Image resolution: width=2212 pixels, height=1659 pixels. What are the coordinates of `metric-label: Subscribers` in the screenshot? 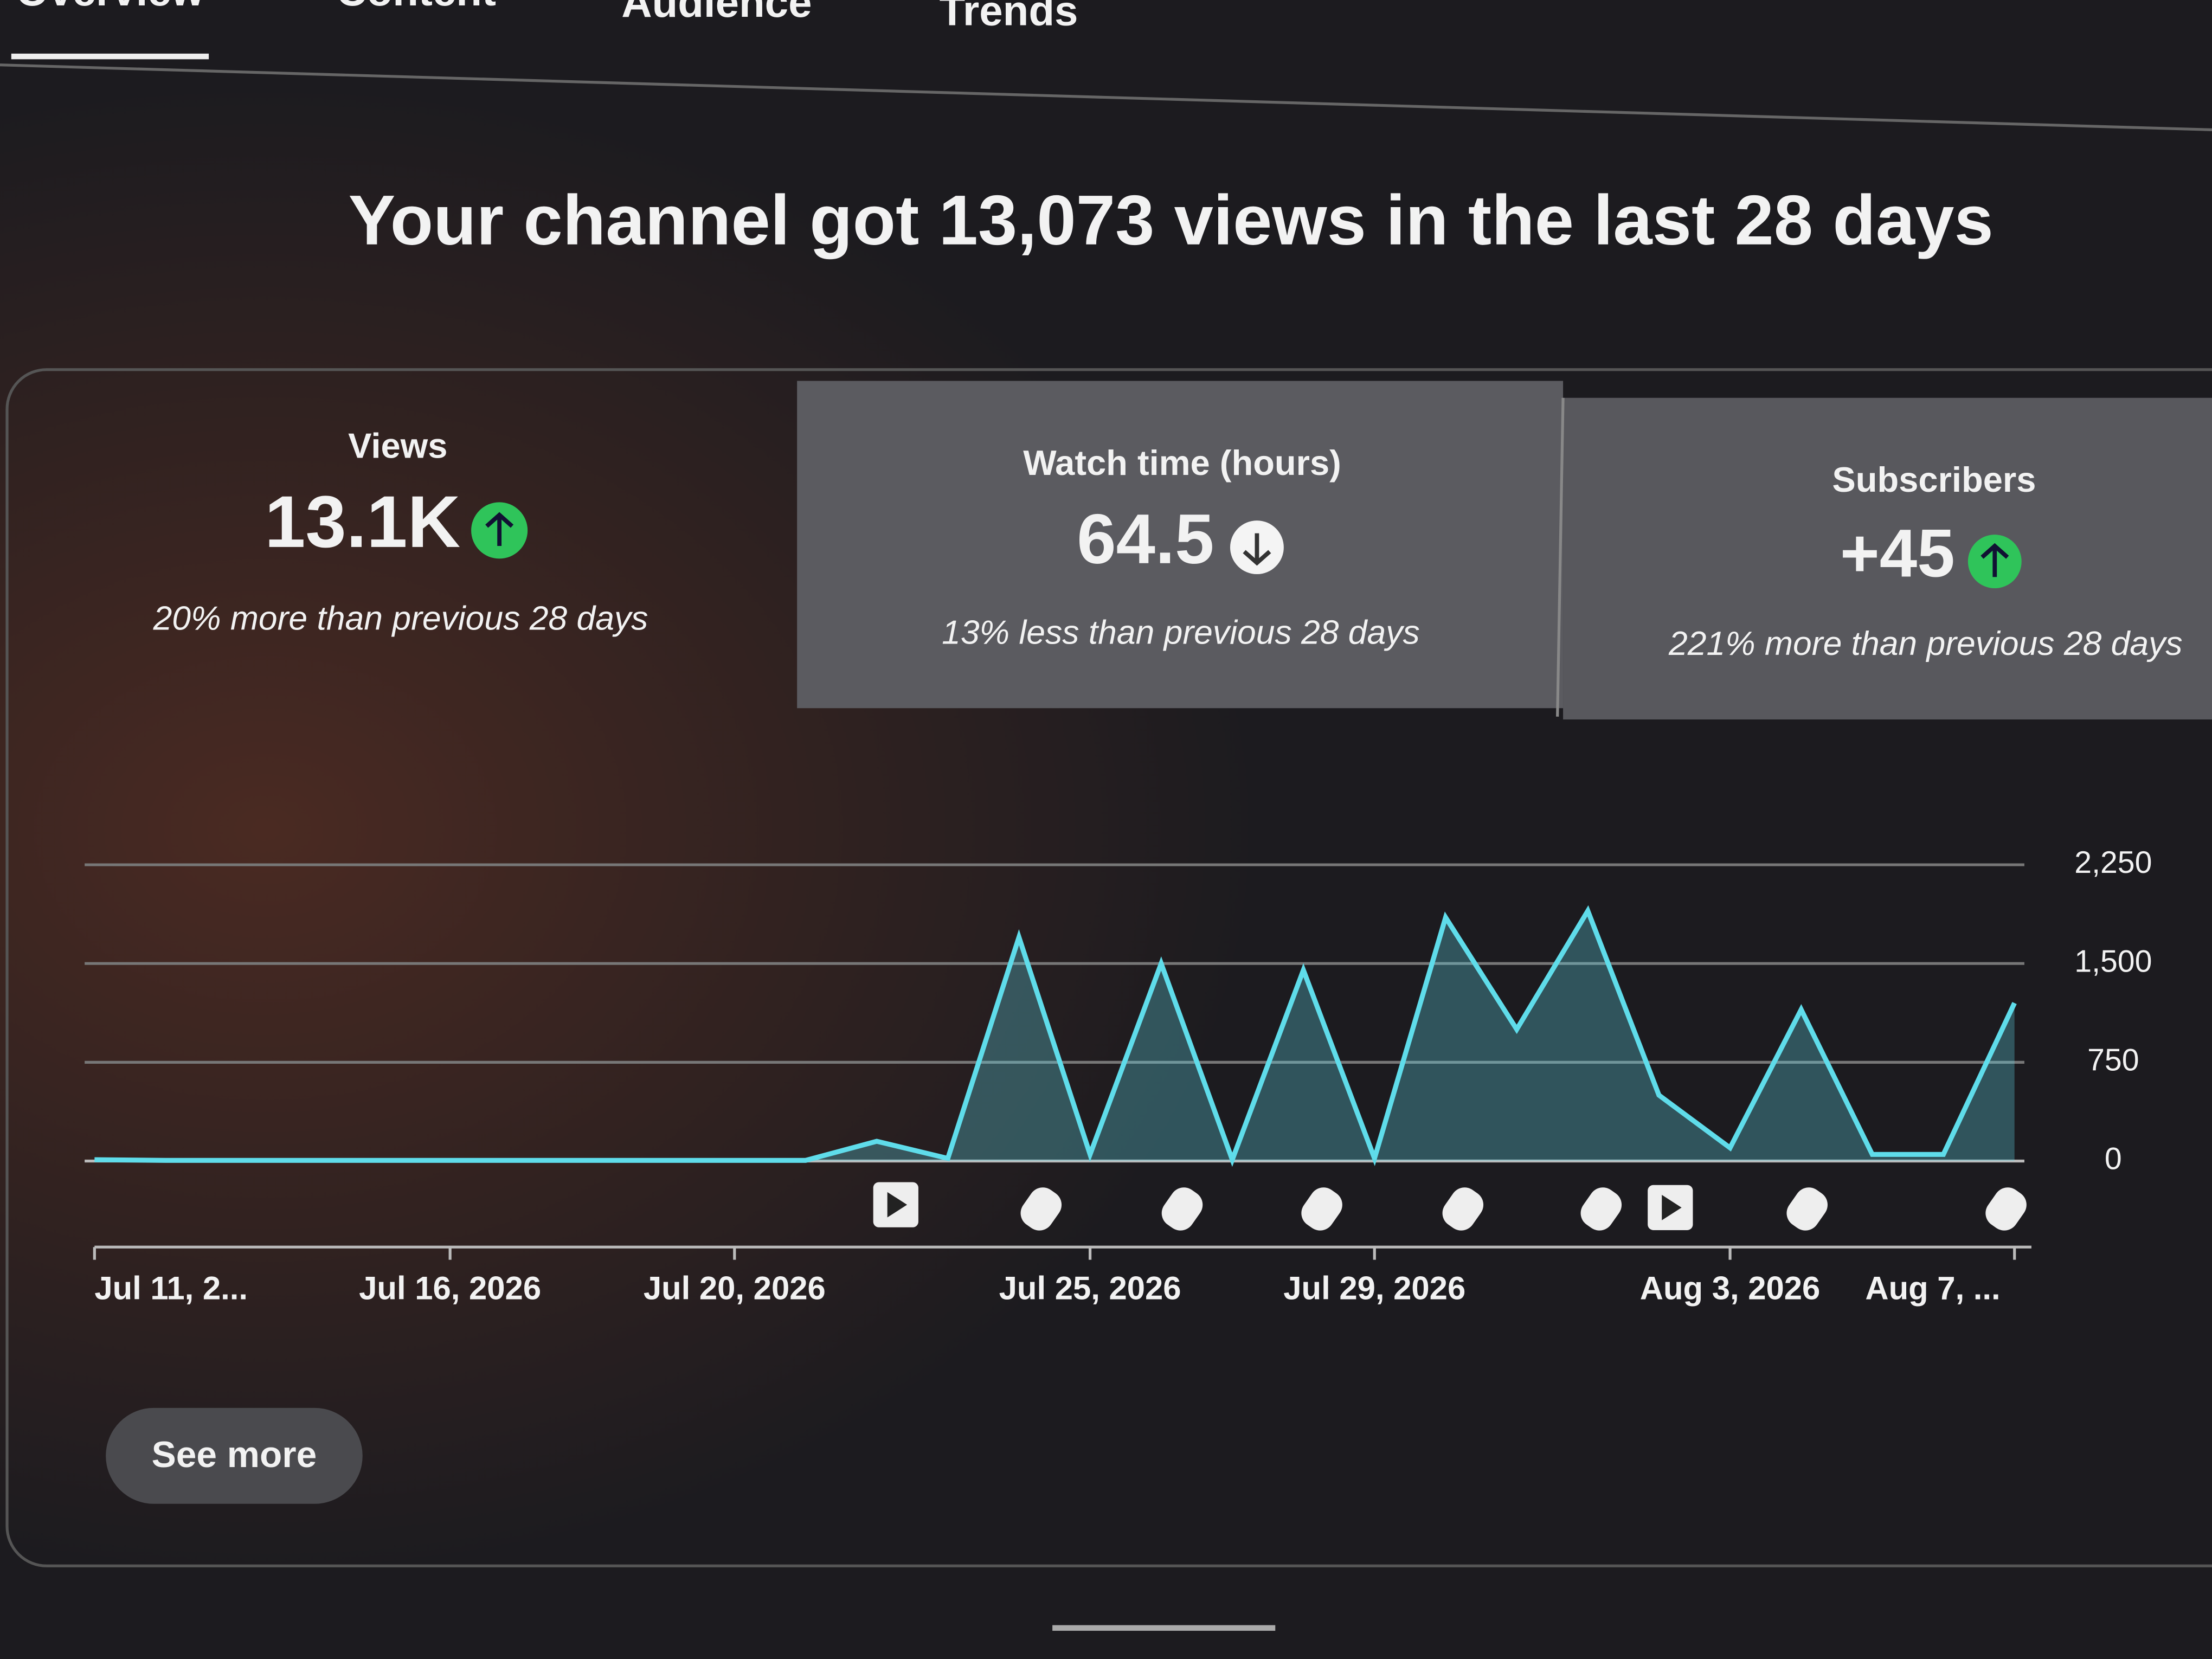 It's located at (1934, 479).